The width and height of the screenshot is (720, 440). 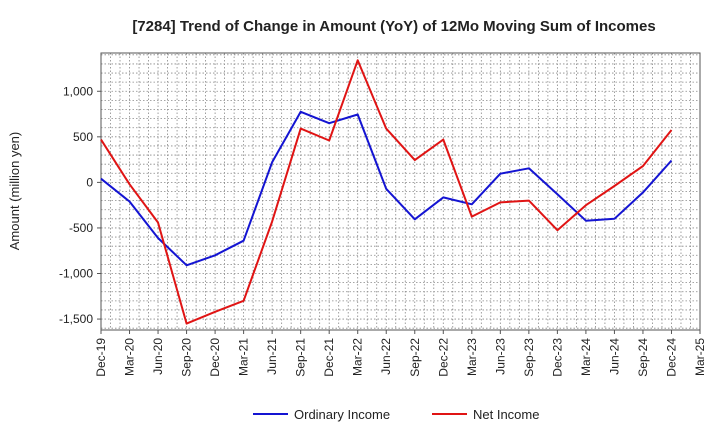 What do you see at coordinates (643, 357) in the screenshot?
I see `x-tick-label: Sep-24` at bounding box center [643, 357].